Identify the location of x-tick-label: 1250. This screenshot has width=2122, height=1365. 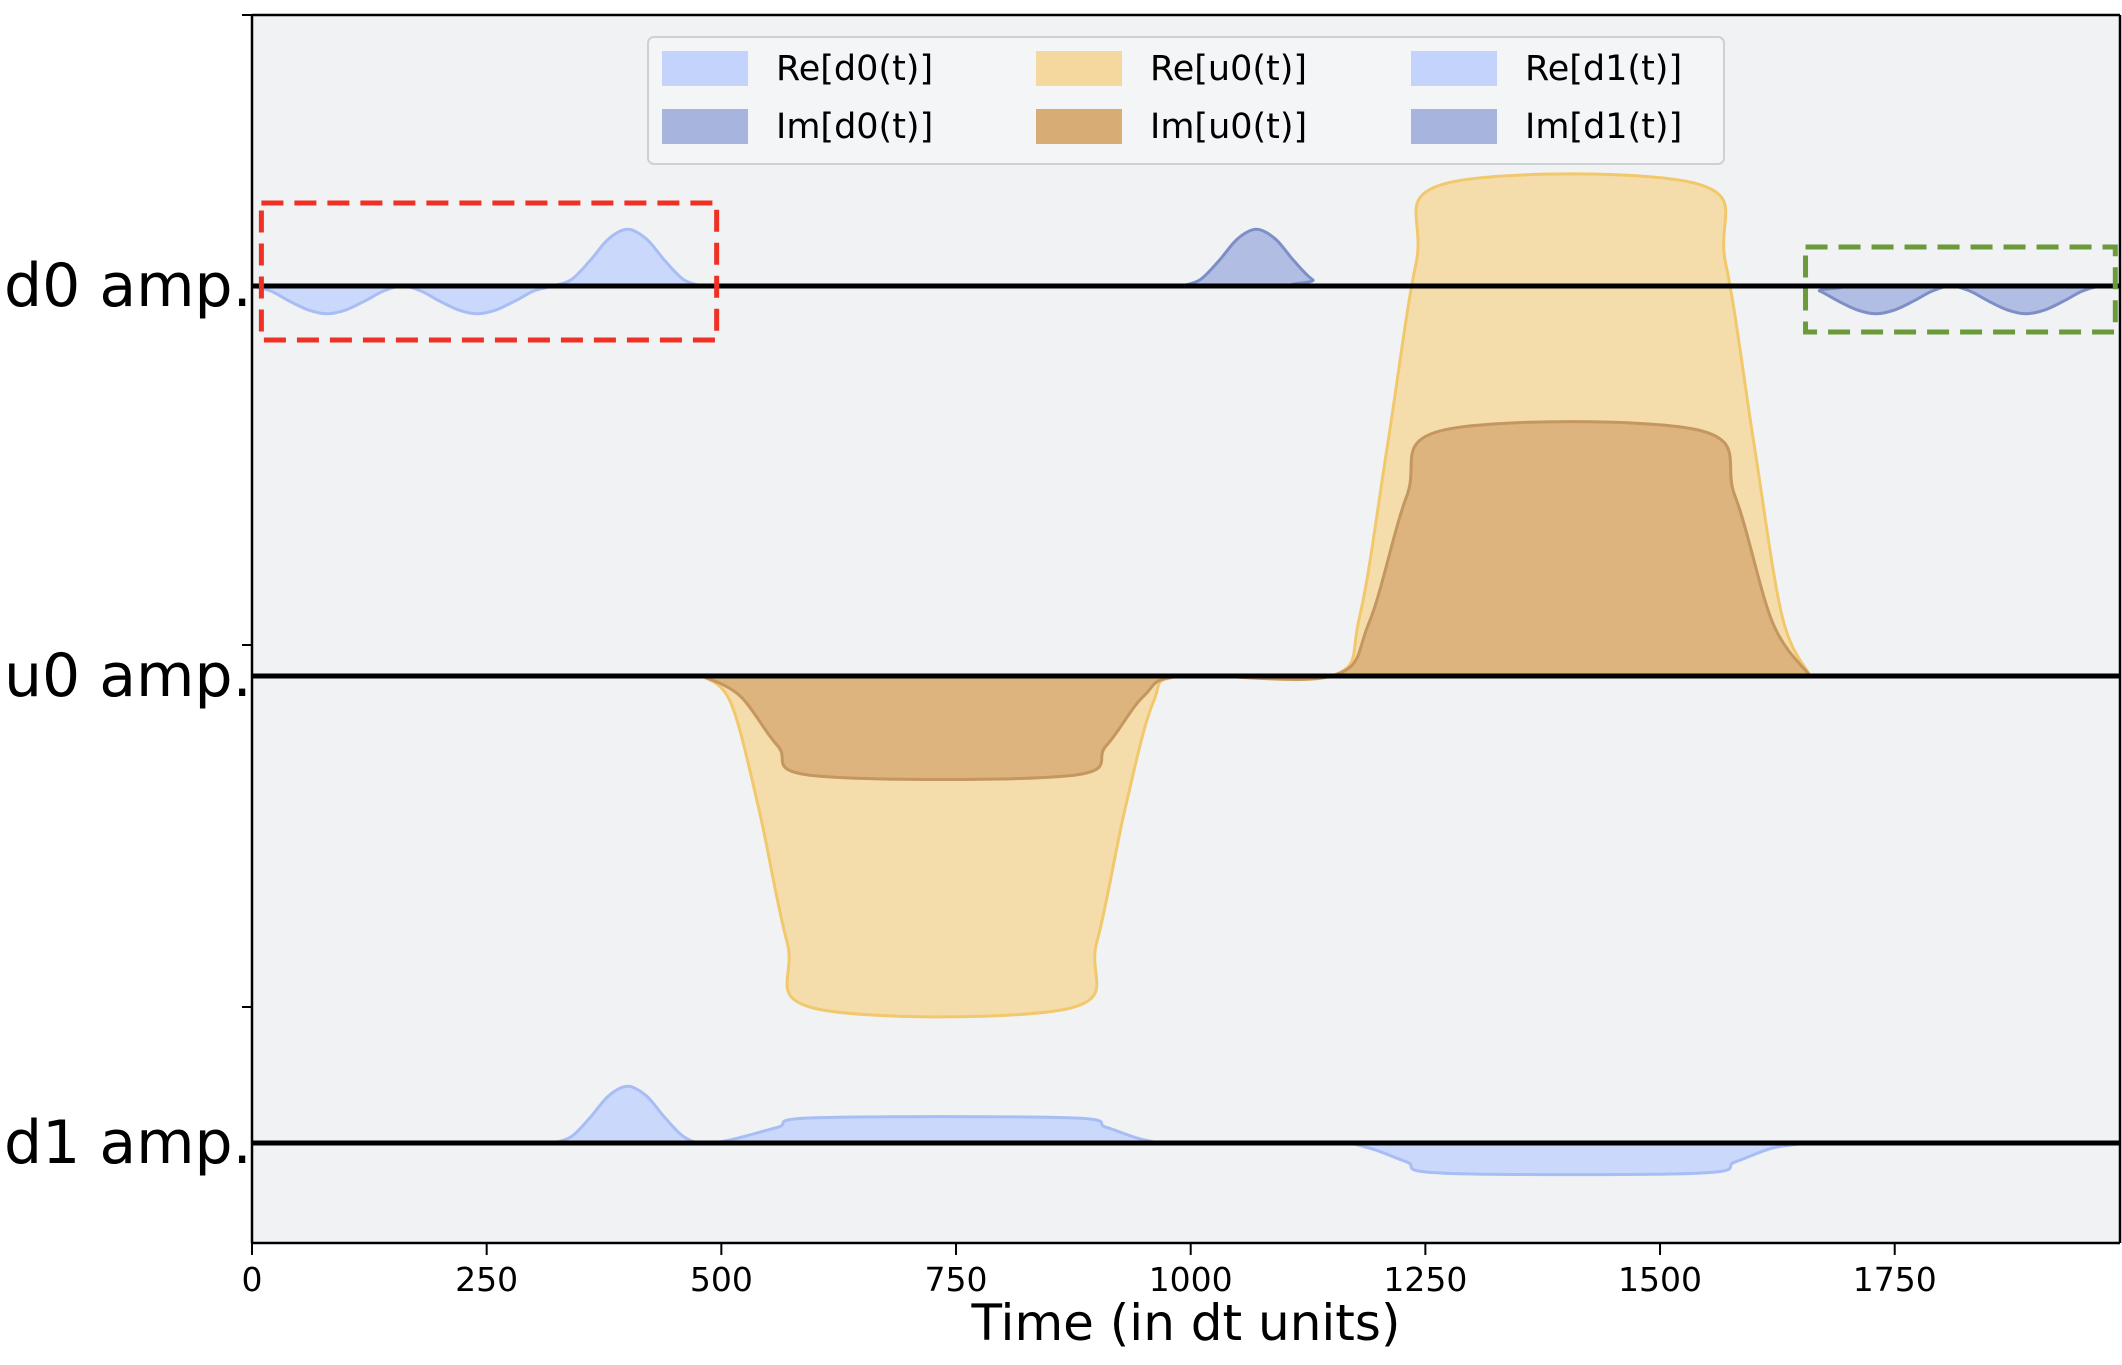
(1425, 1279).